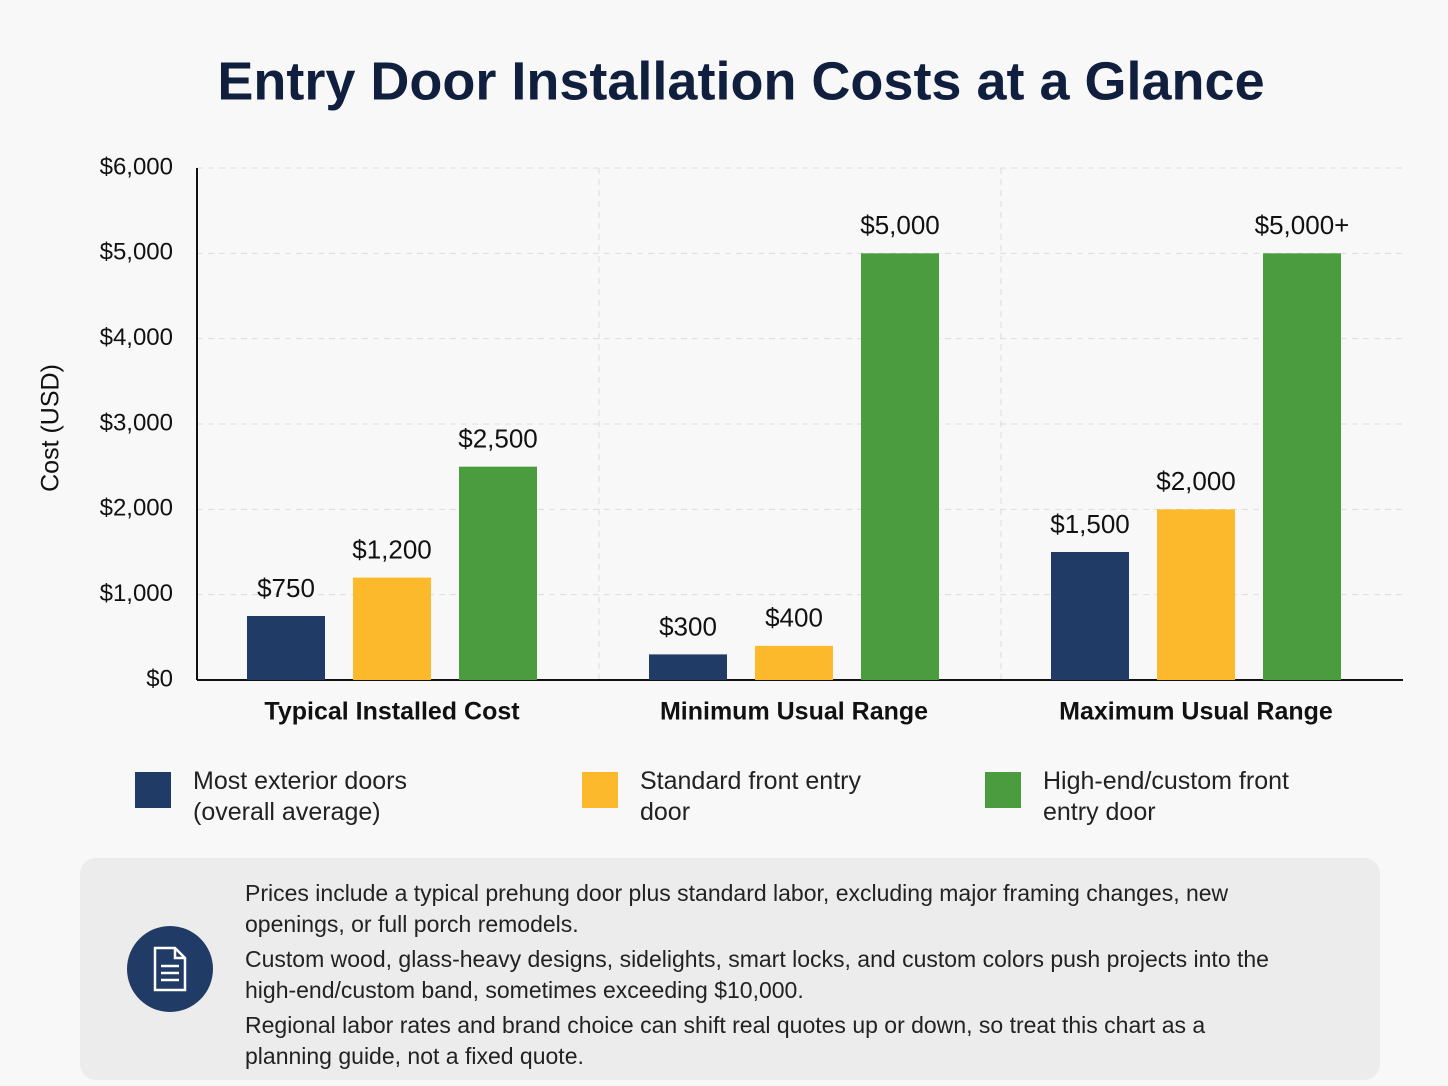  I want to click on legend-item: Standard front entry door, so click(736, 797).